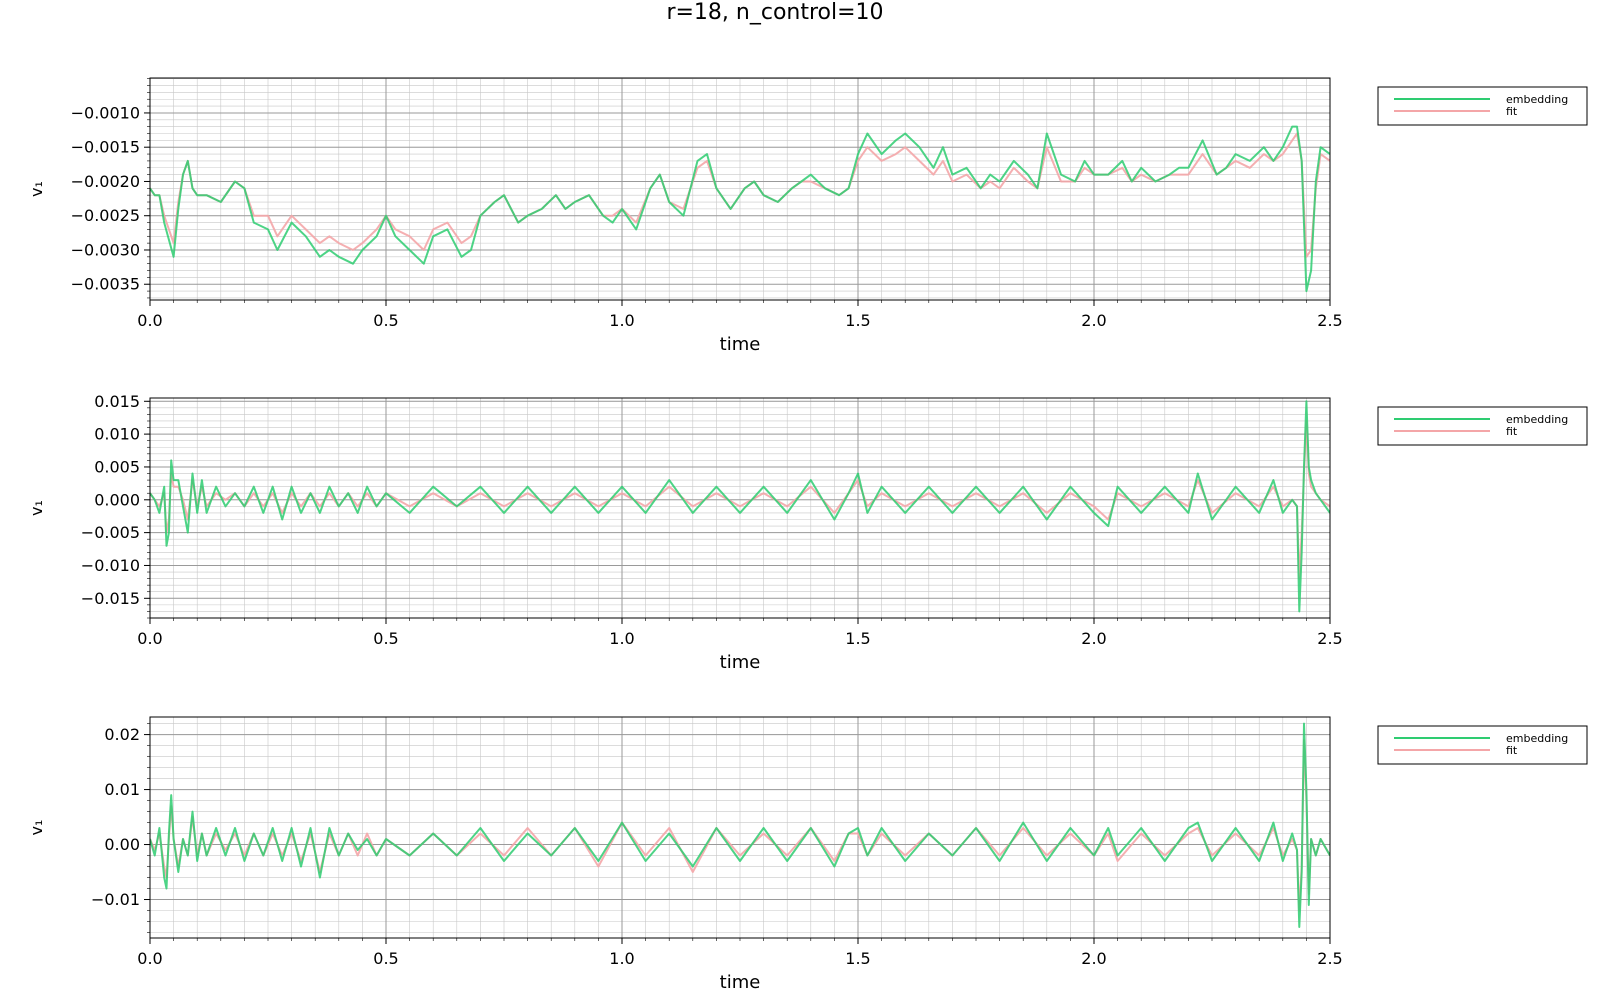 The image size is (1600, 1000). I want to click on y-tick-label: 0.010, so click(117, 434).